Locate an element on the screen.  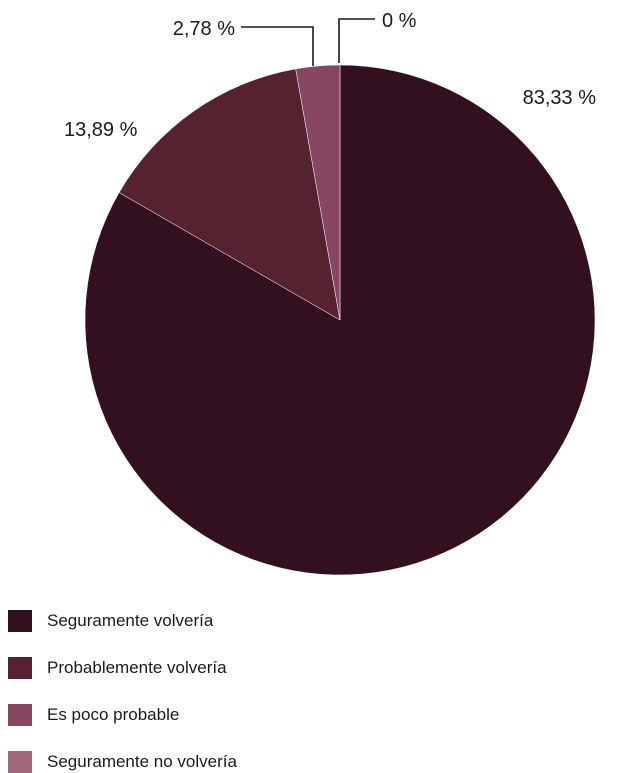
data-label-es-poco-probable: 2,78 % is located at coordinates (204, 29).